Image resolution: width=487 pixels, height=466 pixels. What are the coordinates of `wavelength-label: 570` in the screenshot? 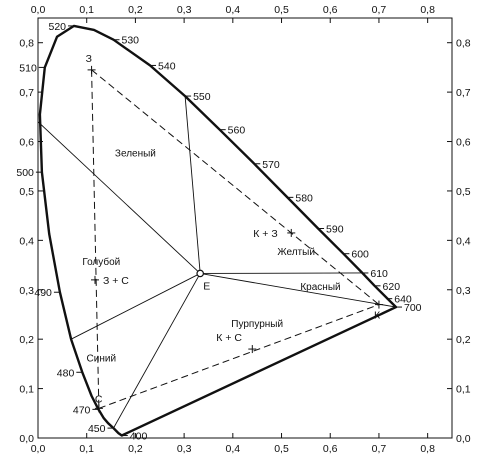 It's located at (271, 165).